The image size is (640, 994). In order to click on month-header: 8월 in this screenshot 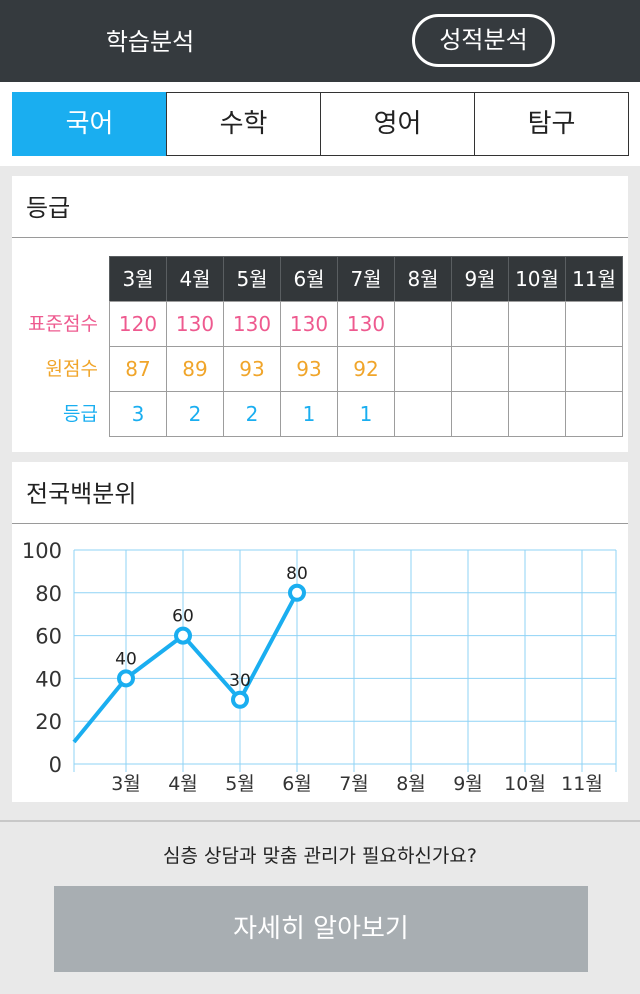, I will do `click(423, 279)`.